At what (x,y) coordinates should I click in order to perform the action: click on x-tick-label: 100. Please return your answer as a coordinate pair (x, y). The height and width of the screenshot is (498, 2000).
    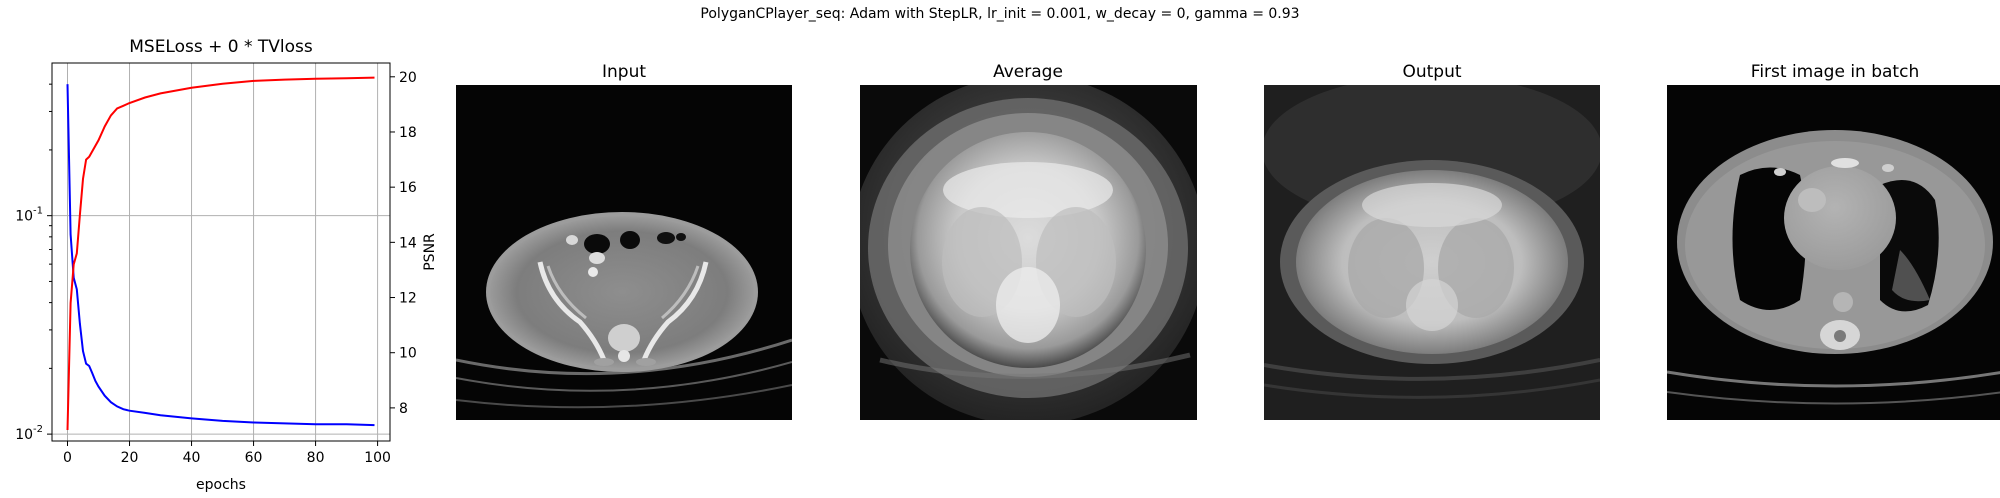
    Looking at the image, I should click on (377, 458).